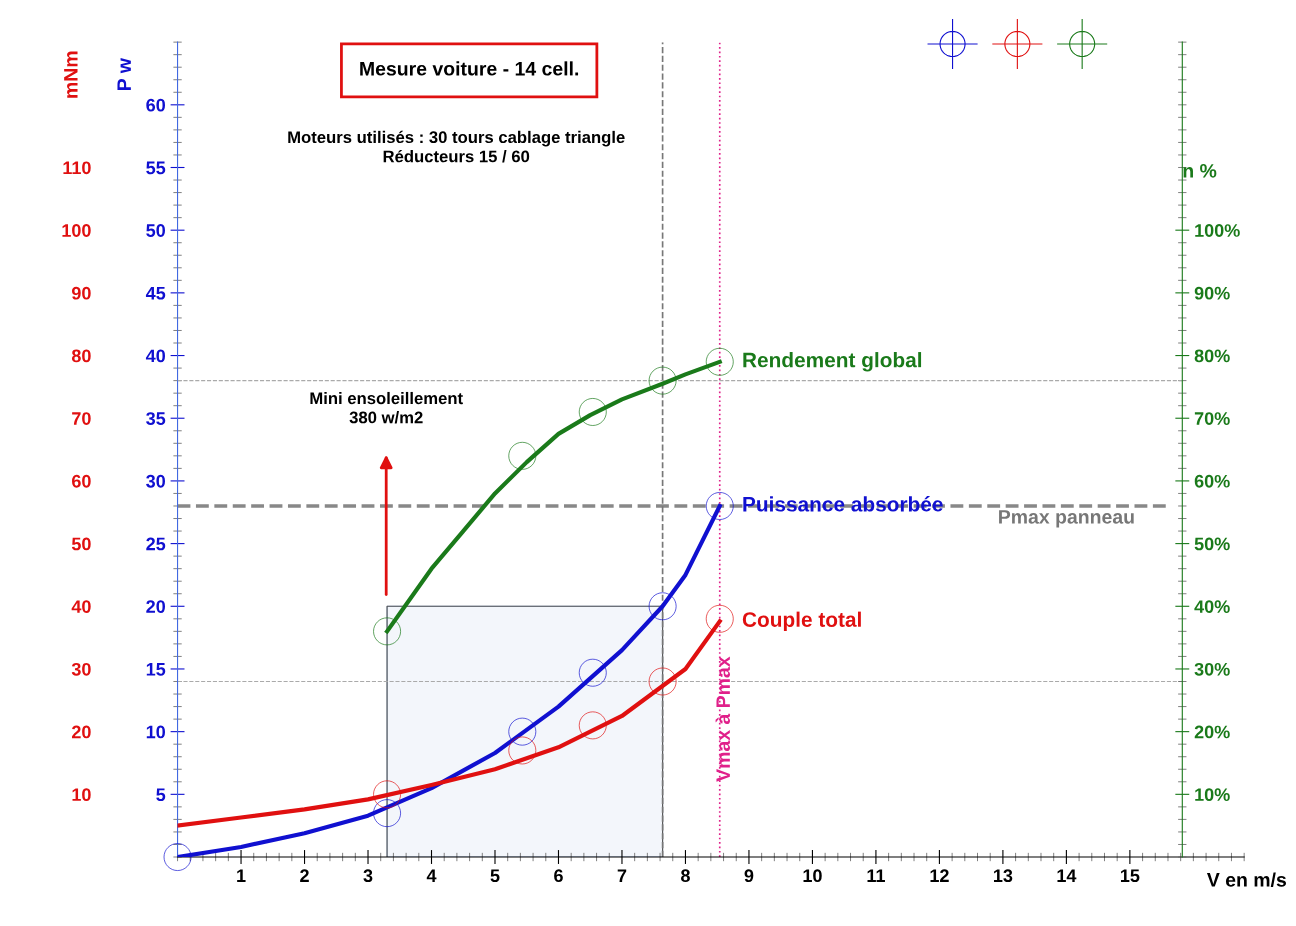 This screenshot has width=1296, height=926. I want to click on y2-tick-label: 70, so click(81, 418).